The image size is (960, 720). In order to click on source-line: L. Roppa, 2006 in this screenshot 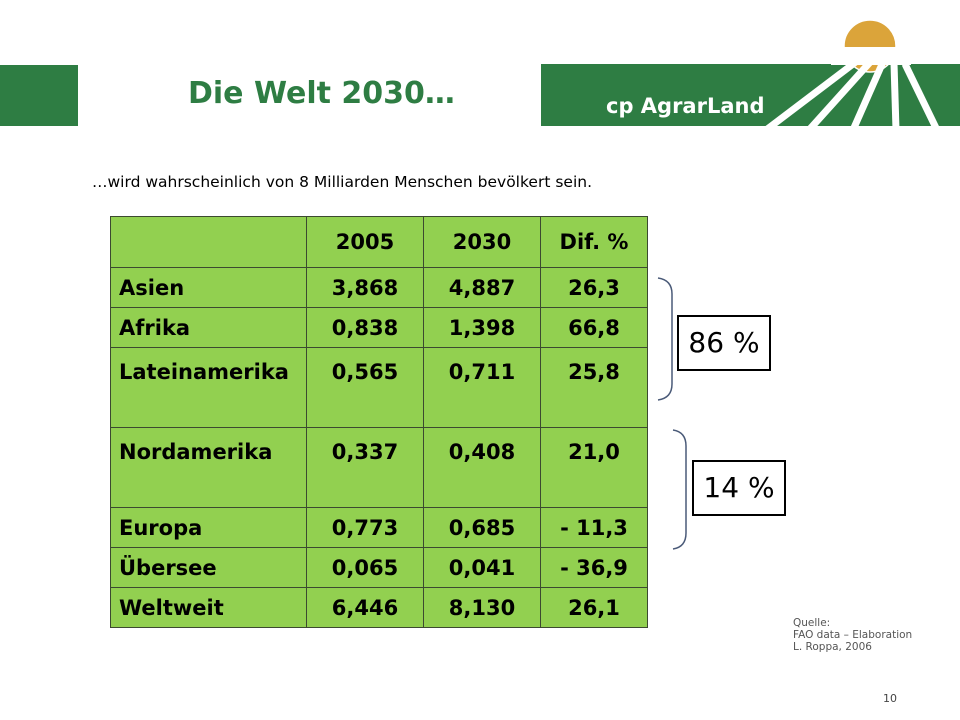, I will do `click(832, 647)`.